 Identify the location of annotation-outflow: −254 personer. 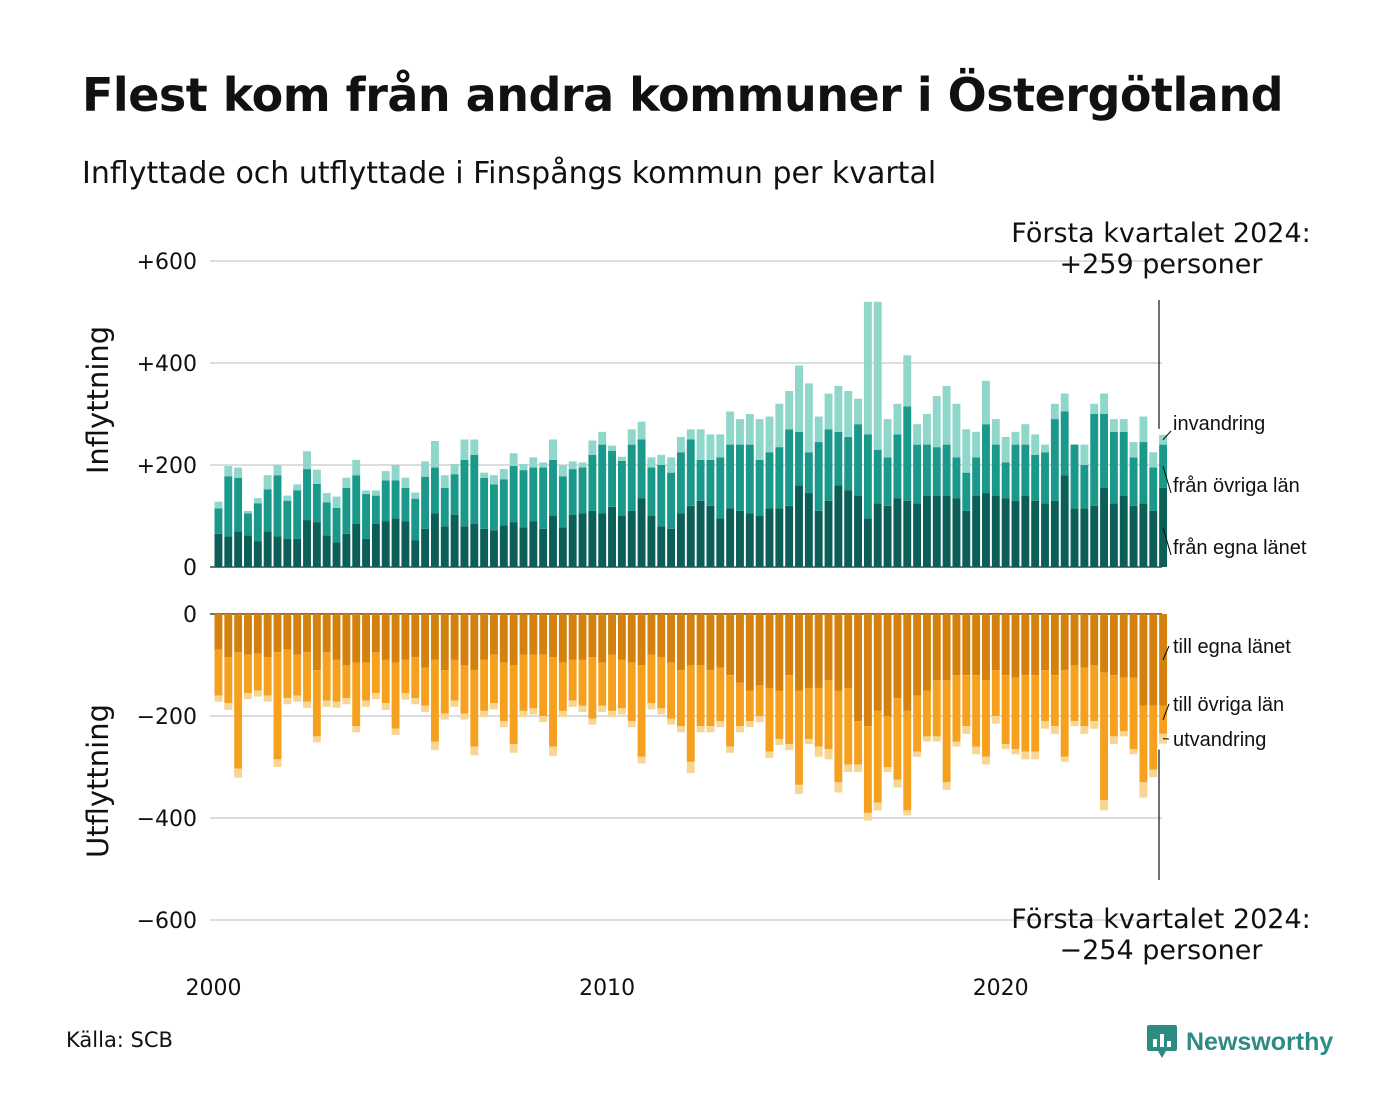
(1161, 950).